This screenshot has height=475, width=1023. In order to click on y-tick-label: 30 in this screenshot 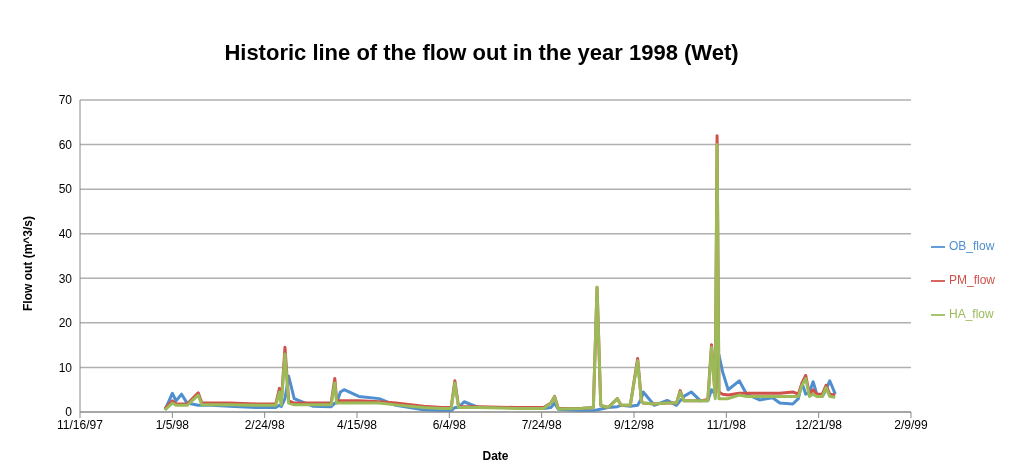, I will do `click(65, 278)`.